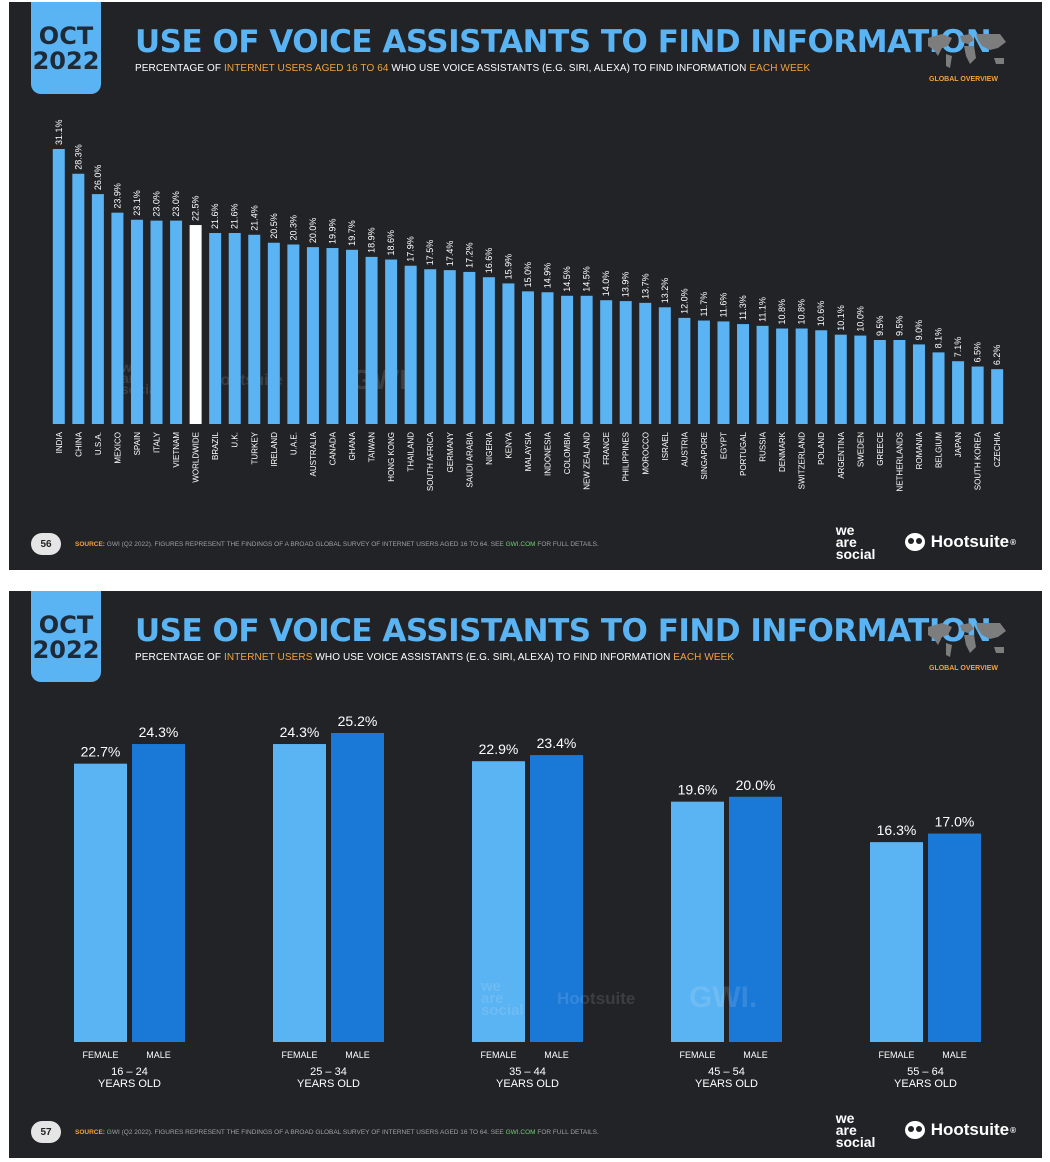 The width and height of the screenshot is (1050, 1162). What do you see at coordinates (527, 357) in the screenshot?
I see `bar-malaysia` at bounding box center [527, 357].